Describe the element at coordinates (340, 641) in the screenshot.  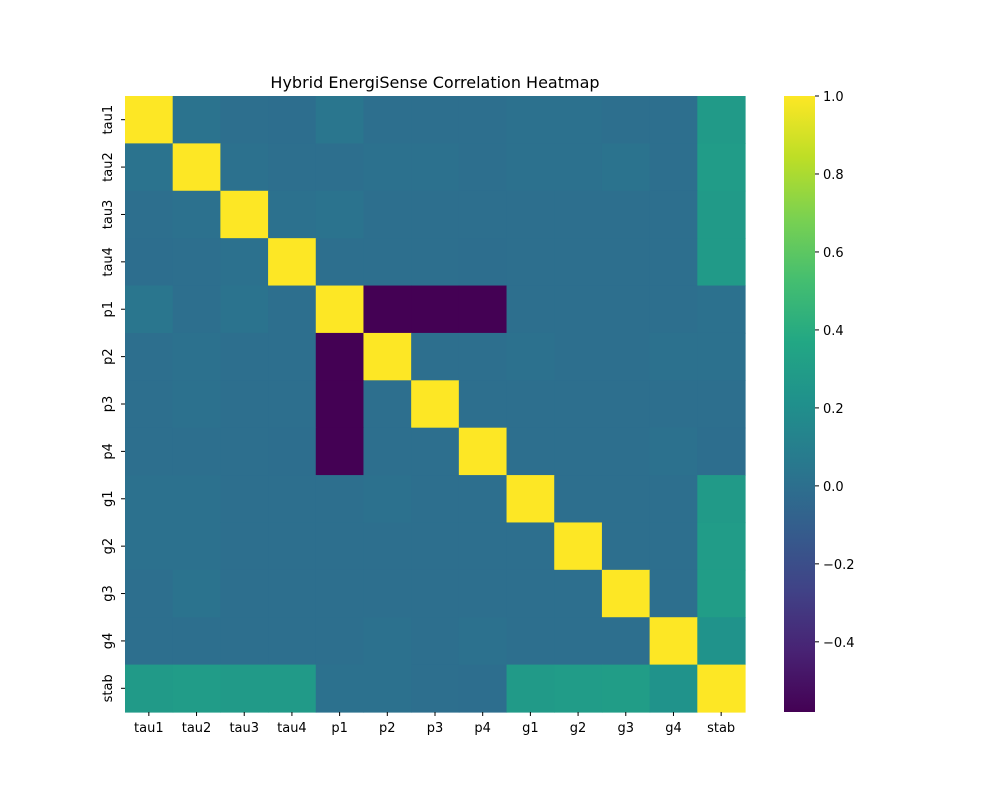
I see `heatmap-cell-g4-p1` at that location.